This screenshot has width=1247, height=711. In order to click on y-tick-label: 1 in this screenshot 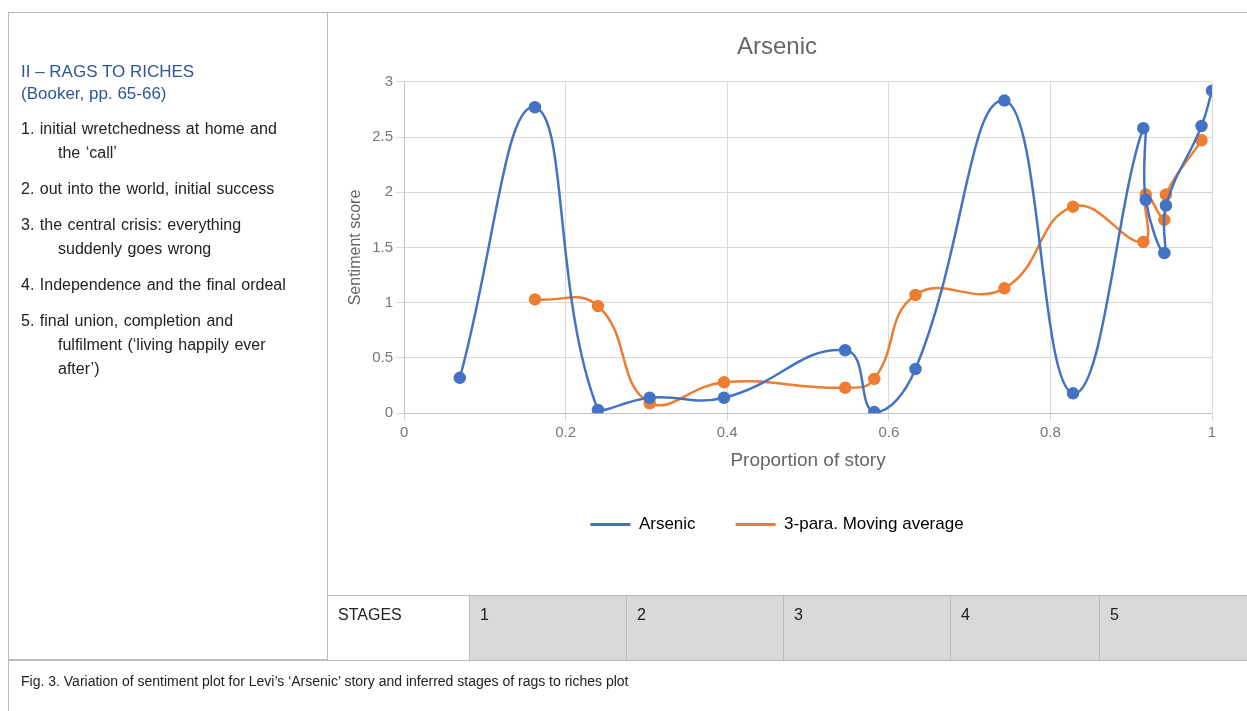, I will do `click(389, 301)`.